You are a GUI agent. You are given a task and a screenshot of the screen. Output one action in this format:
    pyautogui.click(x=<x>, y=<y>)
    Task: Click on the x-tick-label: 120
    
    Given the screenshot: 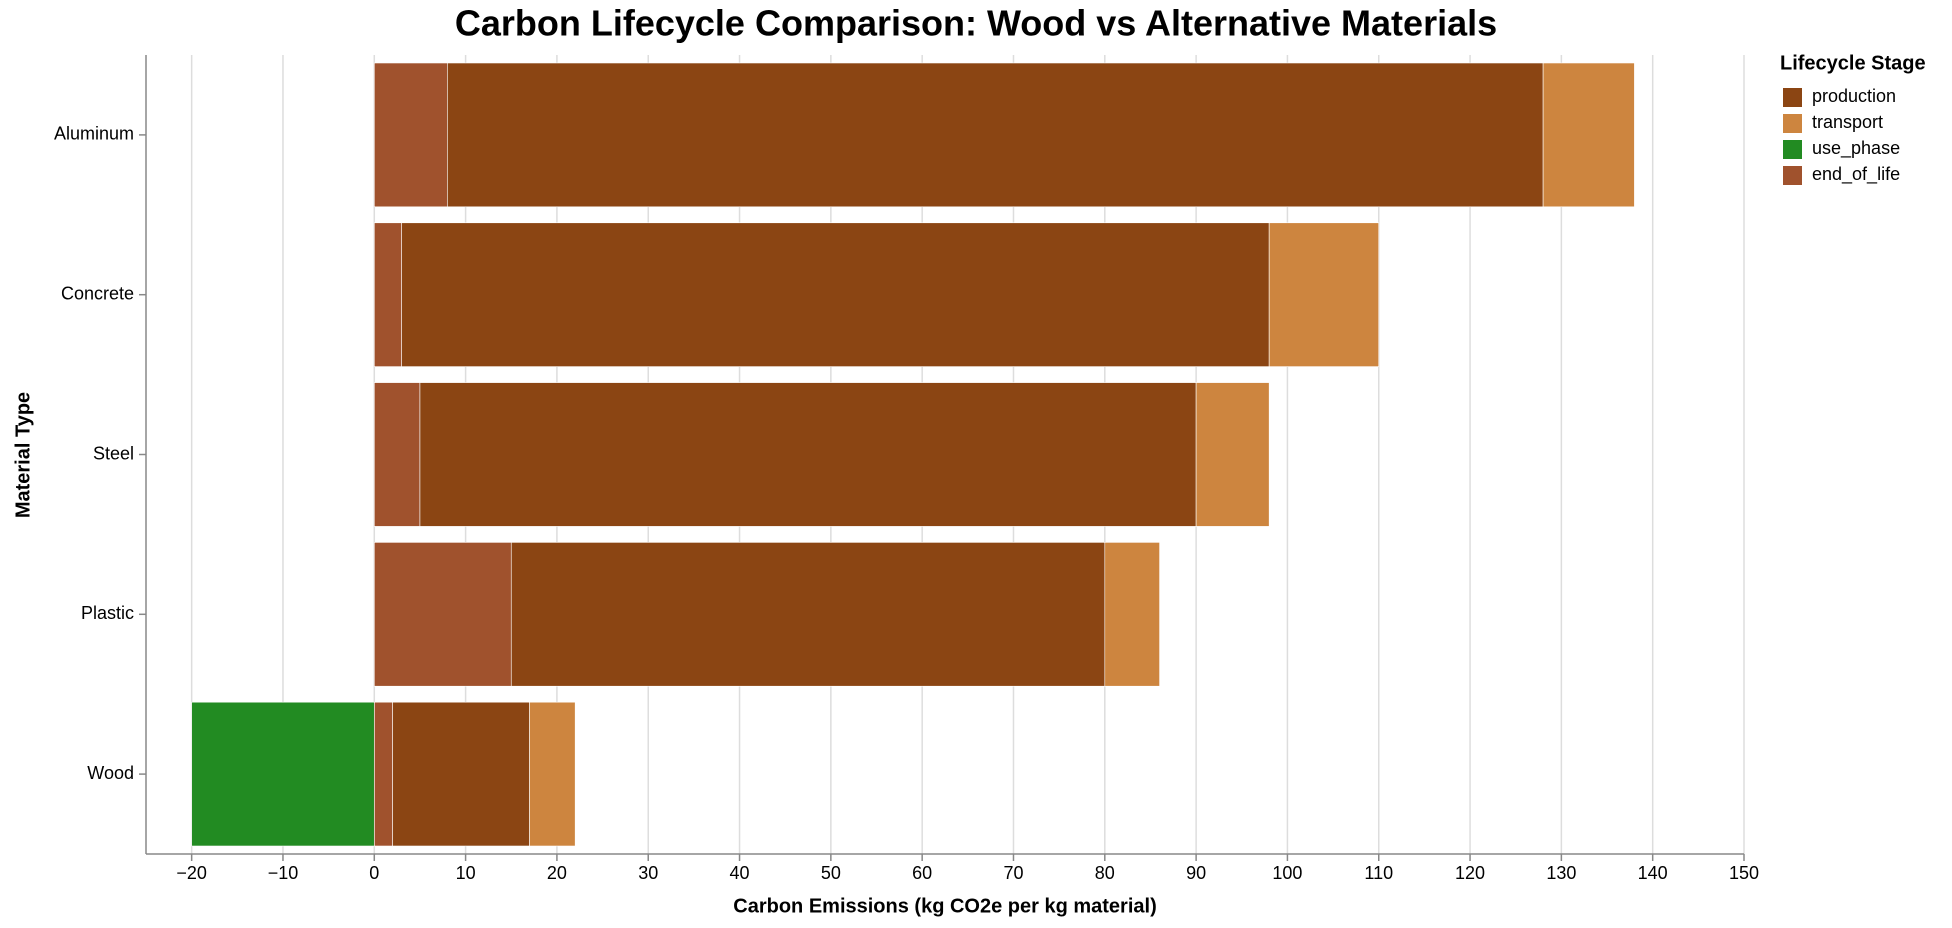 What is the action you would take?
    pyautogui.click(x=1470, y=873)
    